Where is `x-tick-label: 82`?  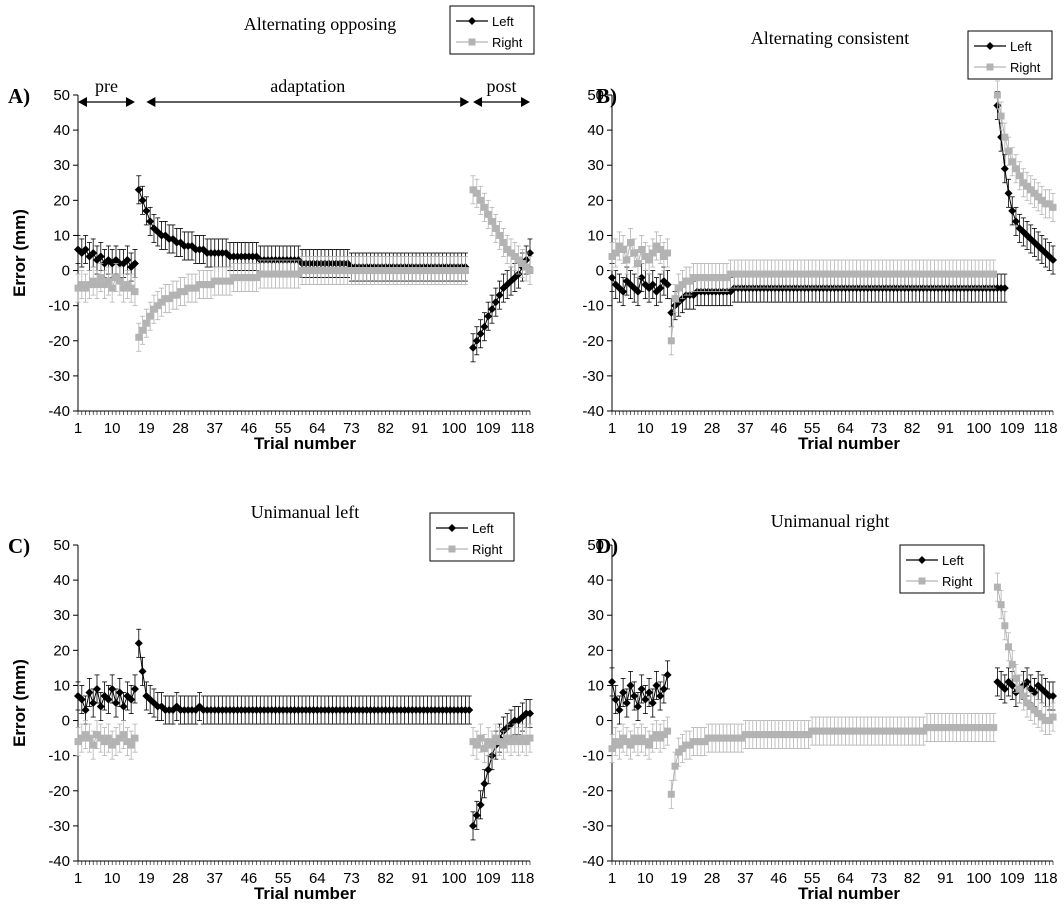
x-tick-label: 82 is located at coordinates (912, 428).